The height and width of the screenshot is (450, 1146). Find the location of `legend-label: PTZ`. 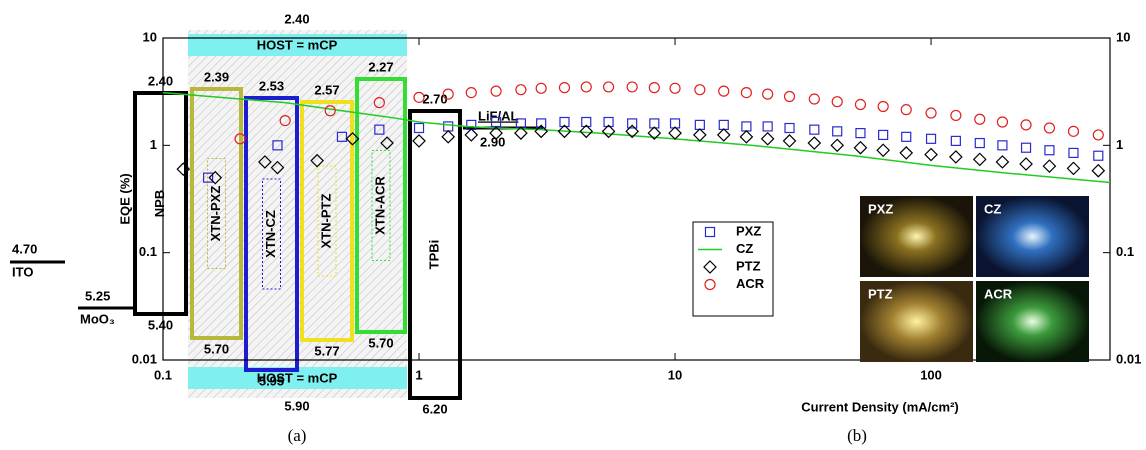

legend-label: PTZ is located at coordinates (748, 265).